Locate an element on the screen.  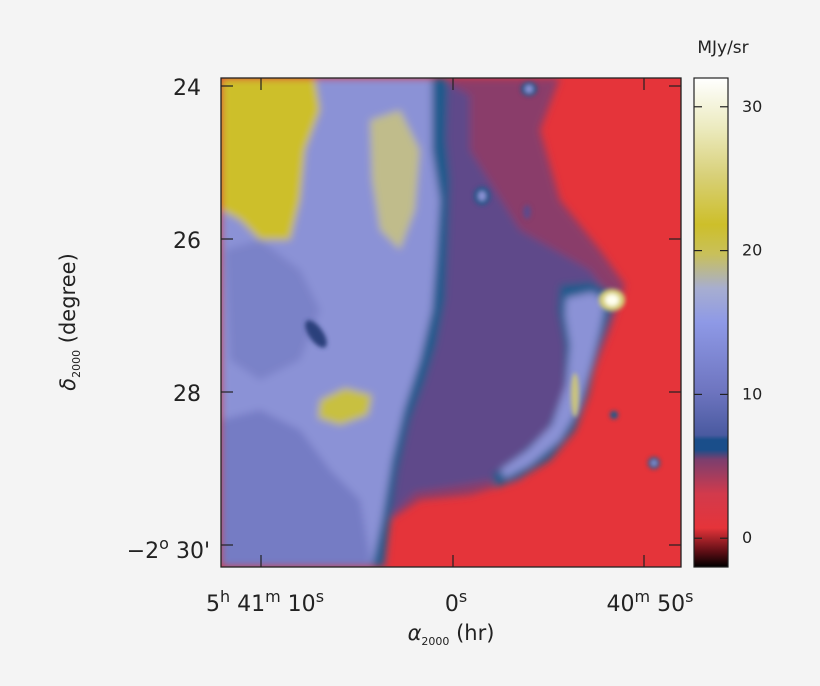
heatmap-region-mid-blue is located at coordinates (296, 488).